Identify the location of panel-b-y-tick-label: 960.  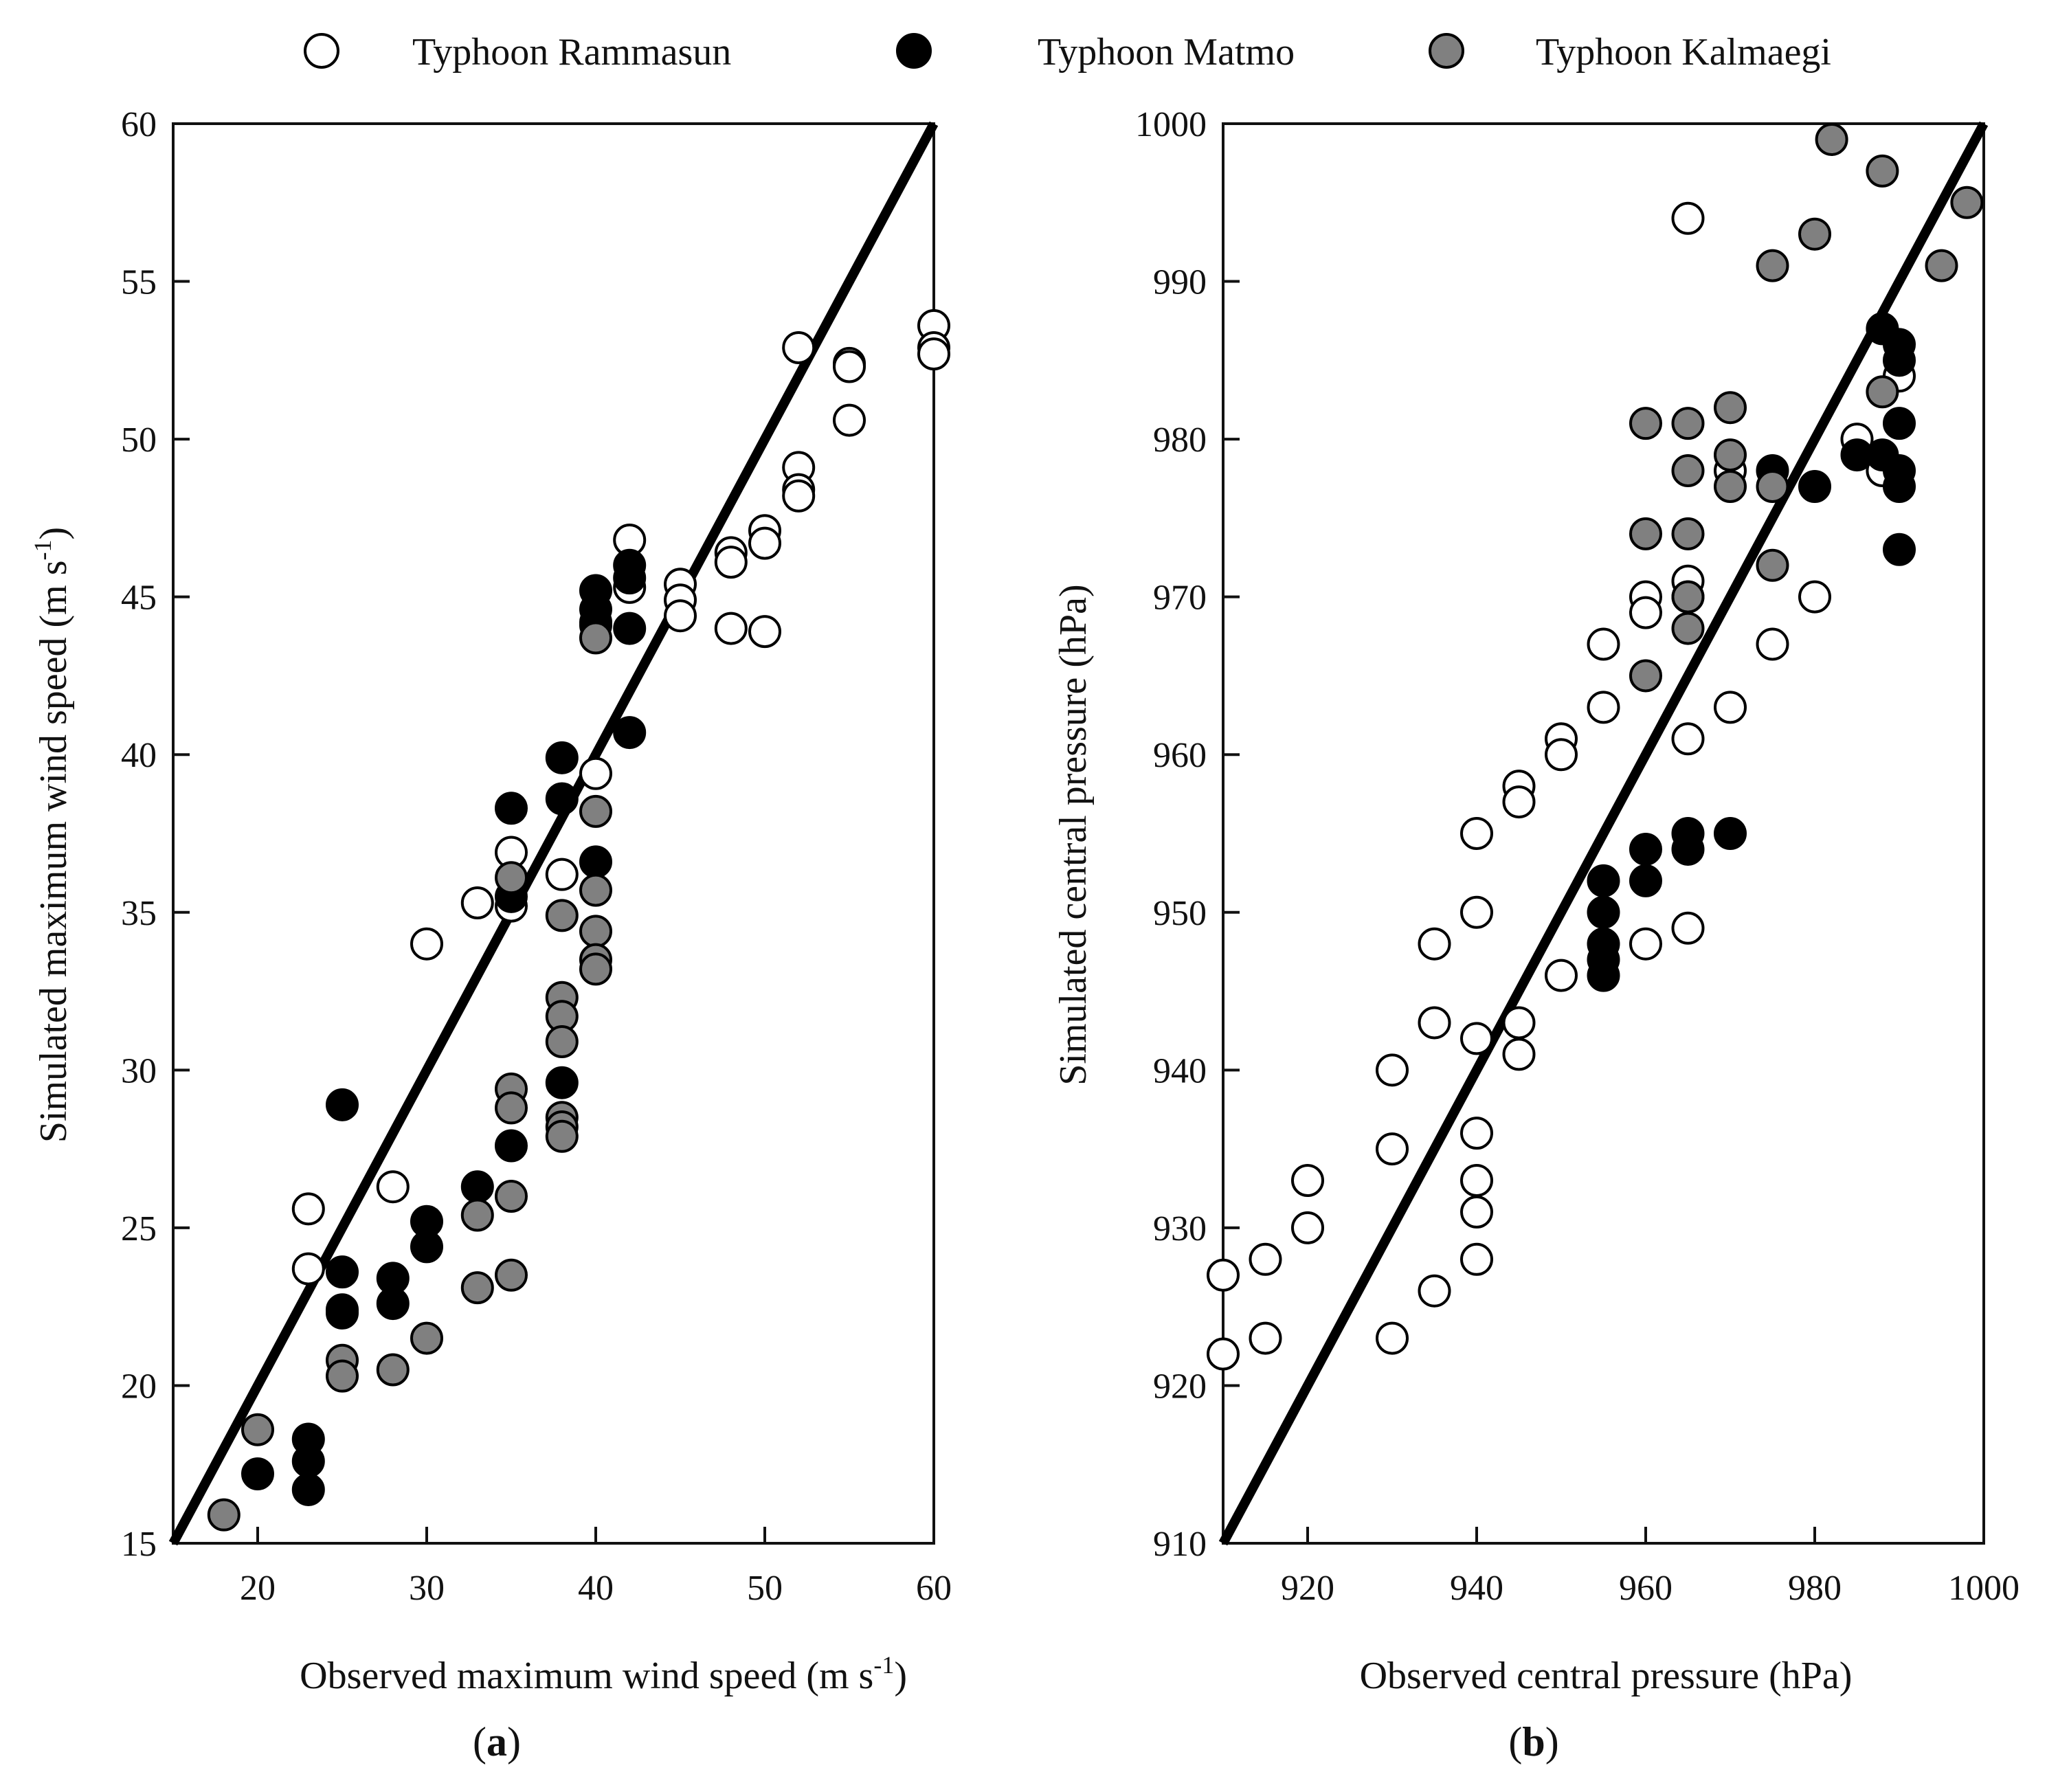
(1180, 755).